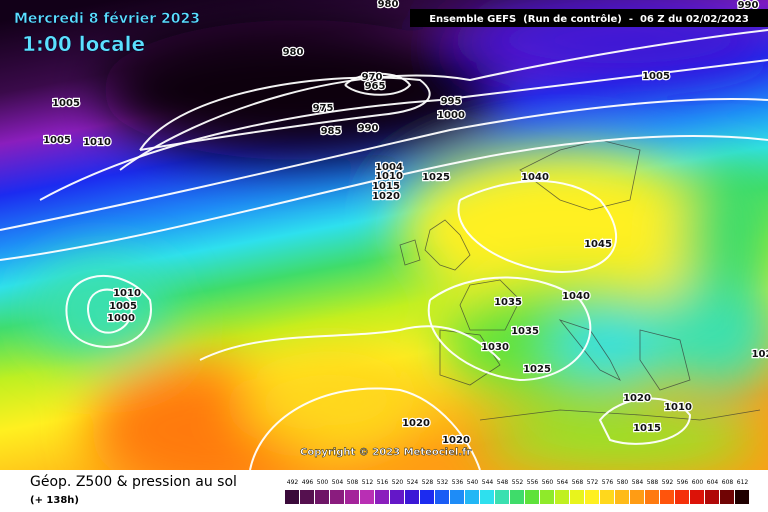  What do you see at coordinates (83, 44) in the screenshot?
I see `time-label: 1:00 locale` at bounding box center [83, 44].